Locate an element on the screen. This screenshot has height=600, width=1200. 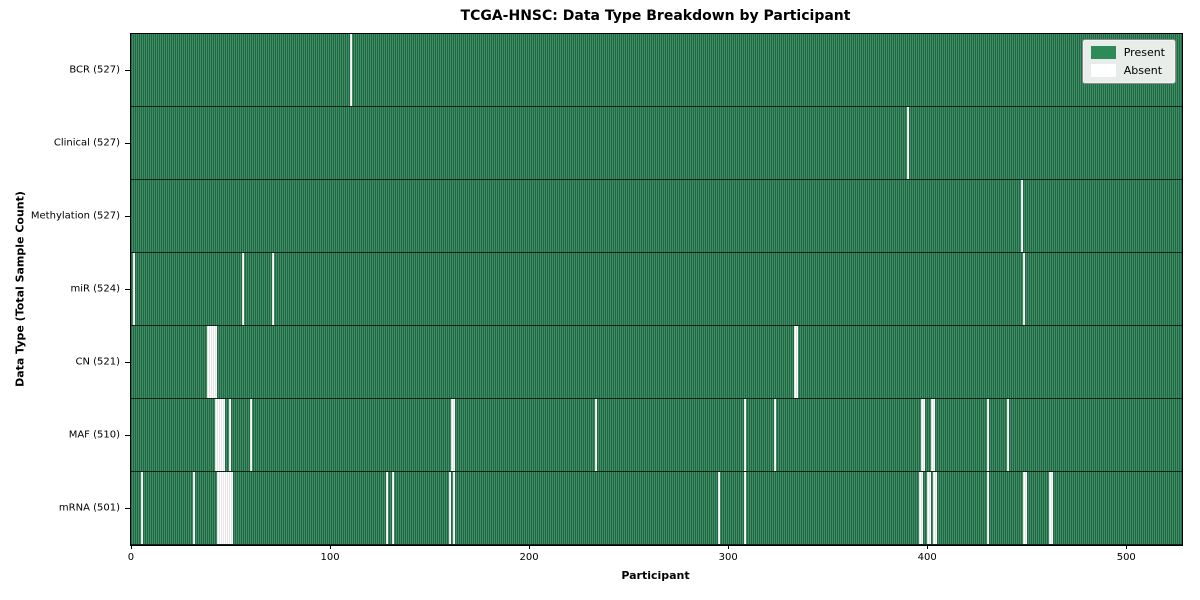
y-tick-label: MAF (510) is located at coordinates (94, 434).